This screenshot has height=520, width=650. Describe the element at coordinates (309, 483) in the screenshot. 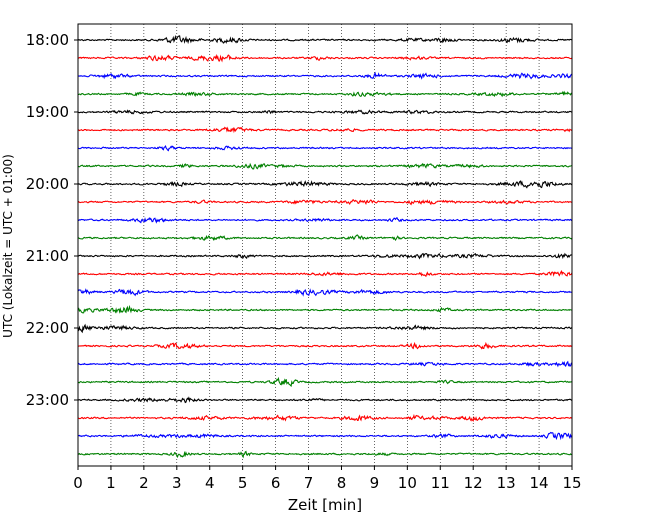

I see `x-tick-label: 7` at that location.